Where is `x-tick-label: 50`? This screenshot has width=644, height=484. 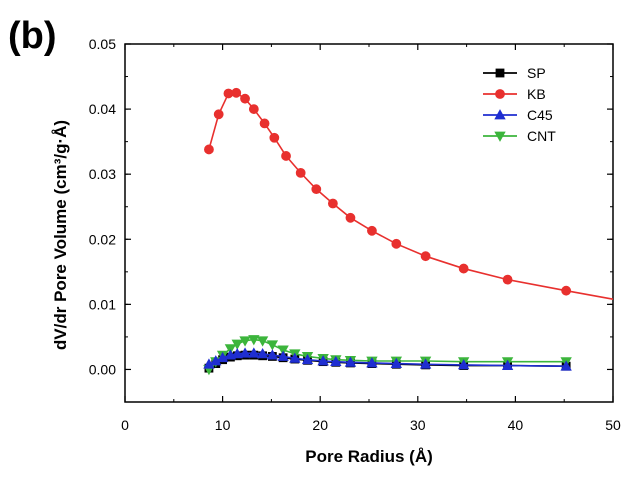 x-tick-label: 50 is located at coordinates (613, 425).